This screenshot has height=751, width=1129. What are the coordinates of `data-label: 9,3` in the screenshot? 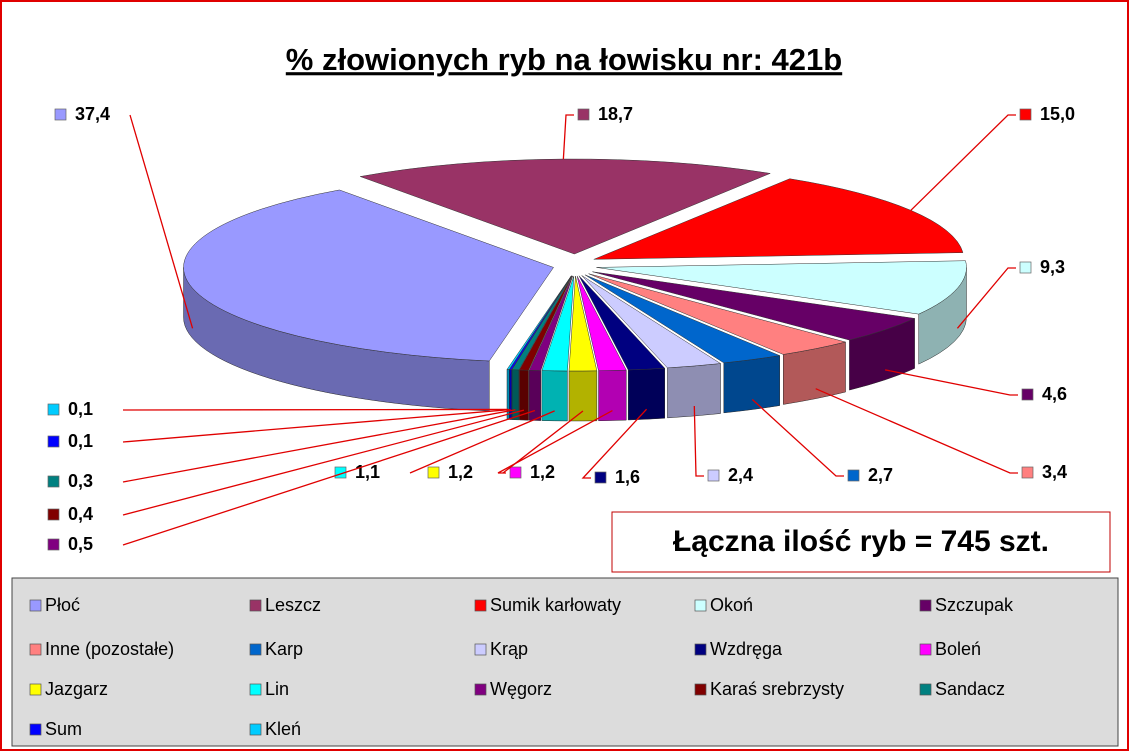 It's located at (1052, 267).